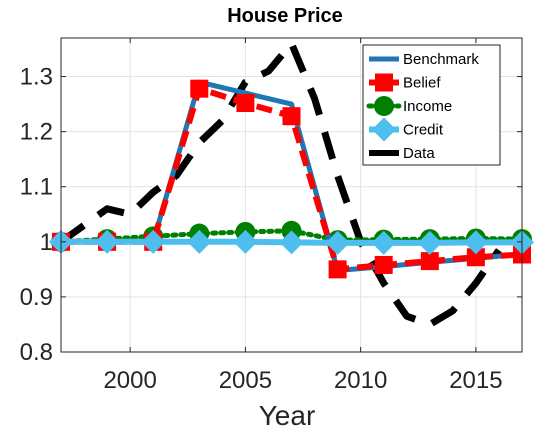 Image resolution: width=551 pixels, height=434 pixels. I want to click on credit-series, so click(291, 242).